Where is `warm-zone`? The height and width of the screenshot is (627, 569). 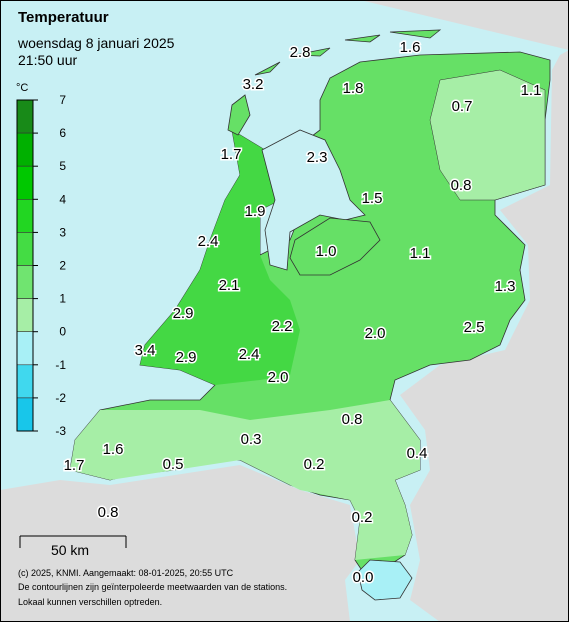 warm-zone is located at coordinates (220, 257).